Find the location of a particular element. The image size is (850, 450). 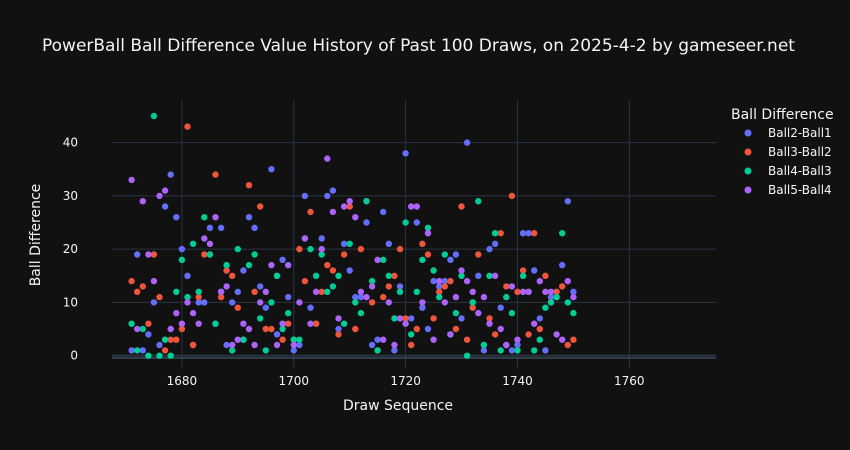

x-tick-label: 1700 is located at coordinates (293, 381).